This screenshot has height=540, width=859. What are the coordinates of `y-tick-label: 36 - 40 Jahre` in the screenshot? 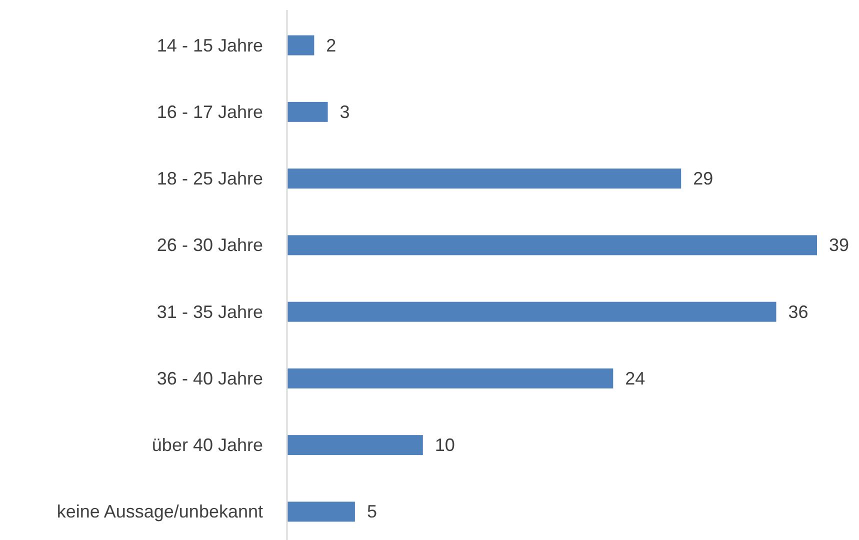 It's located at (209, 378).